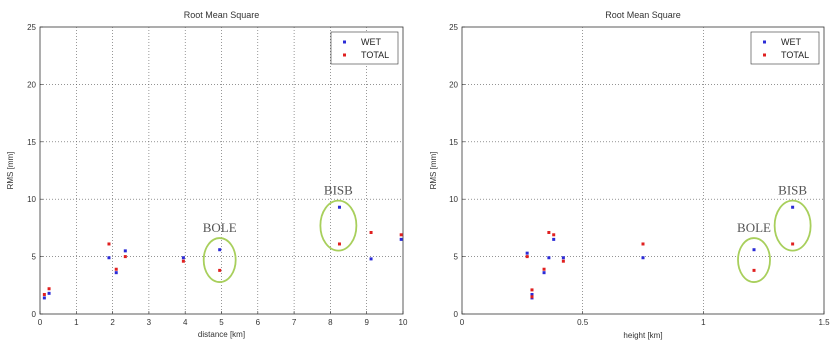  I want to click on x-tick-label: 3, so click(149, 322).